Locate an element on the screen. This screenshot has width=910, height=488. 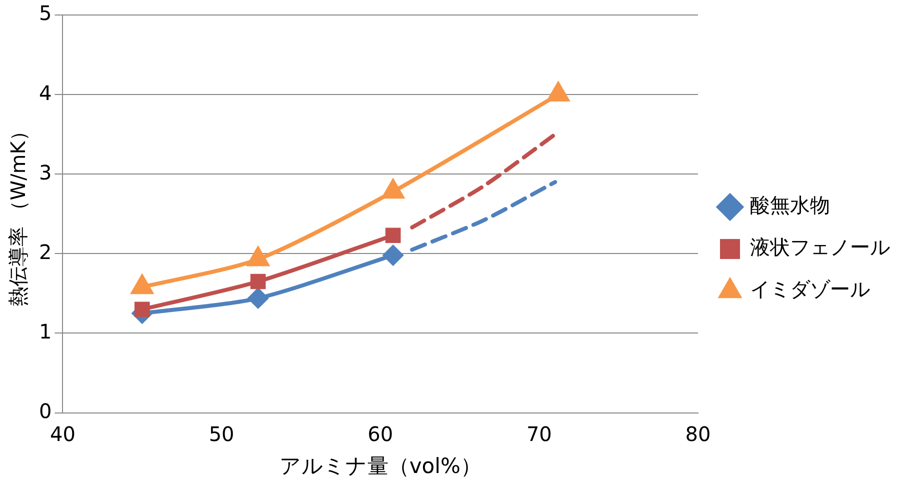
y-tick-label: 3 is located at coordinates (45, 172).